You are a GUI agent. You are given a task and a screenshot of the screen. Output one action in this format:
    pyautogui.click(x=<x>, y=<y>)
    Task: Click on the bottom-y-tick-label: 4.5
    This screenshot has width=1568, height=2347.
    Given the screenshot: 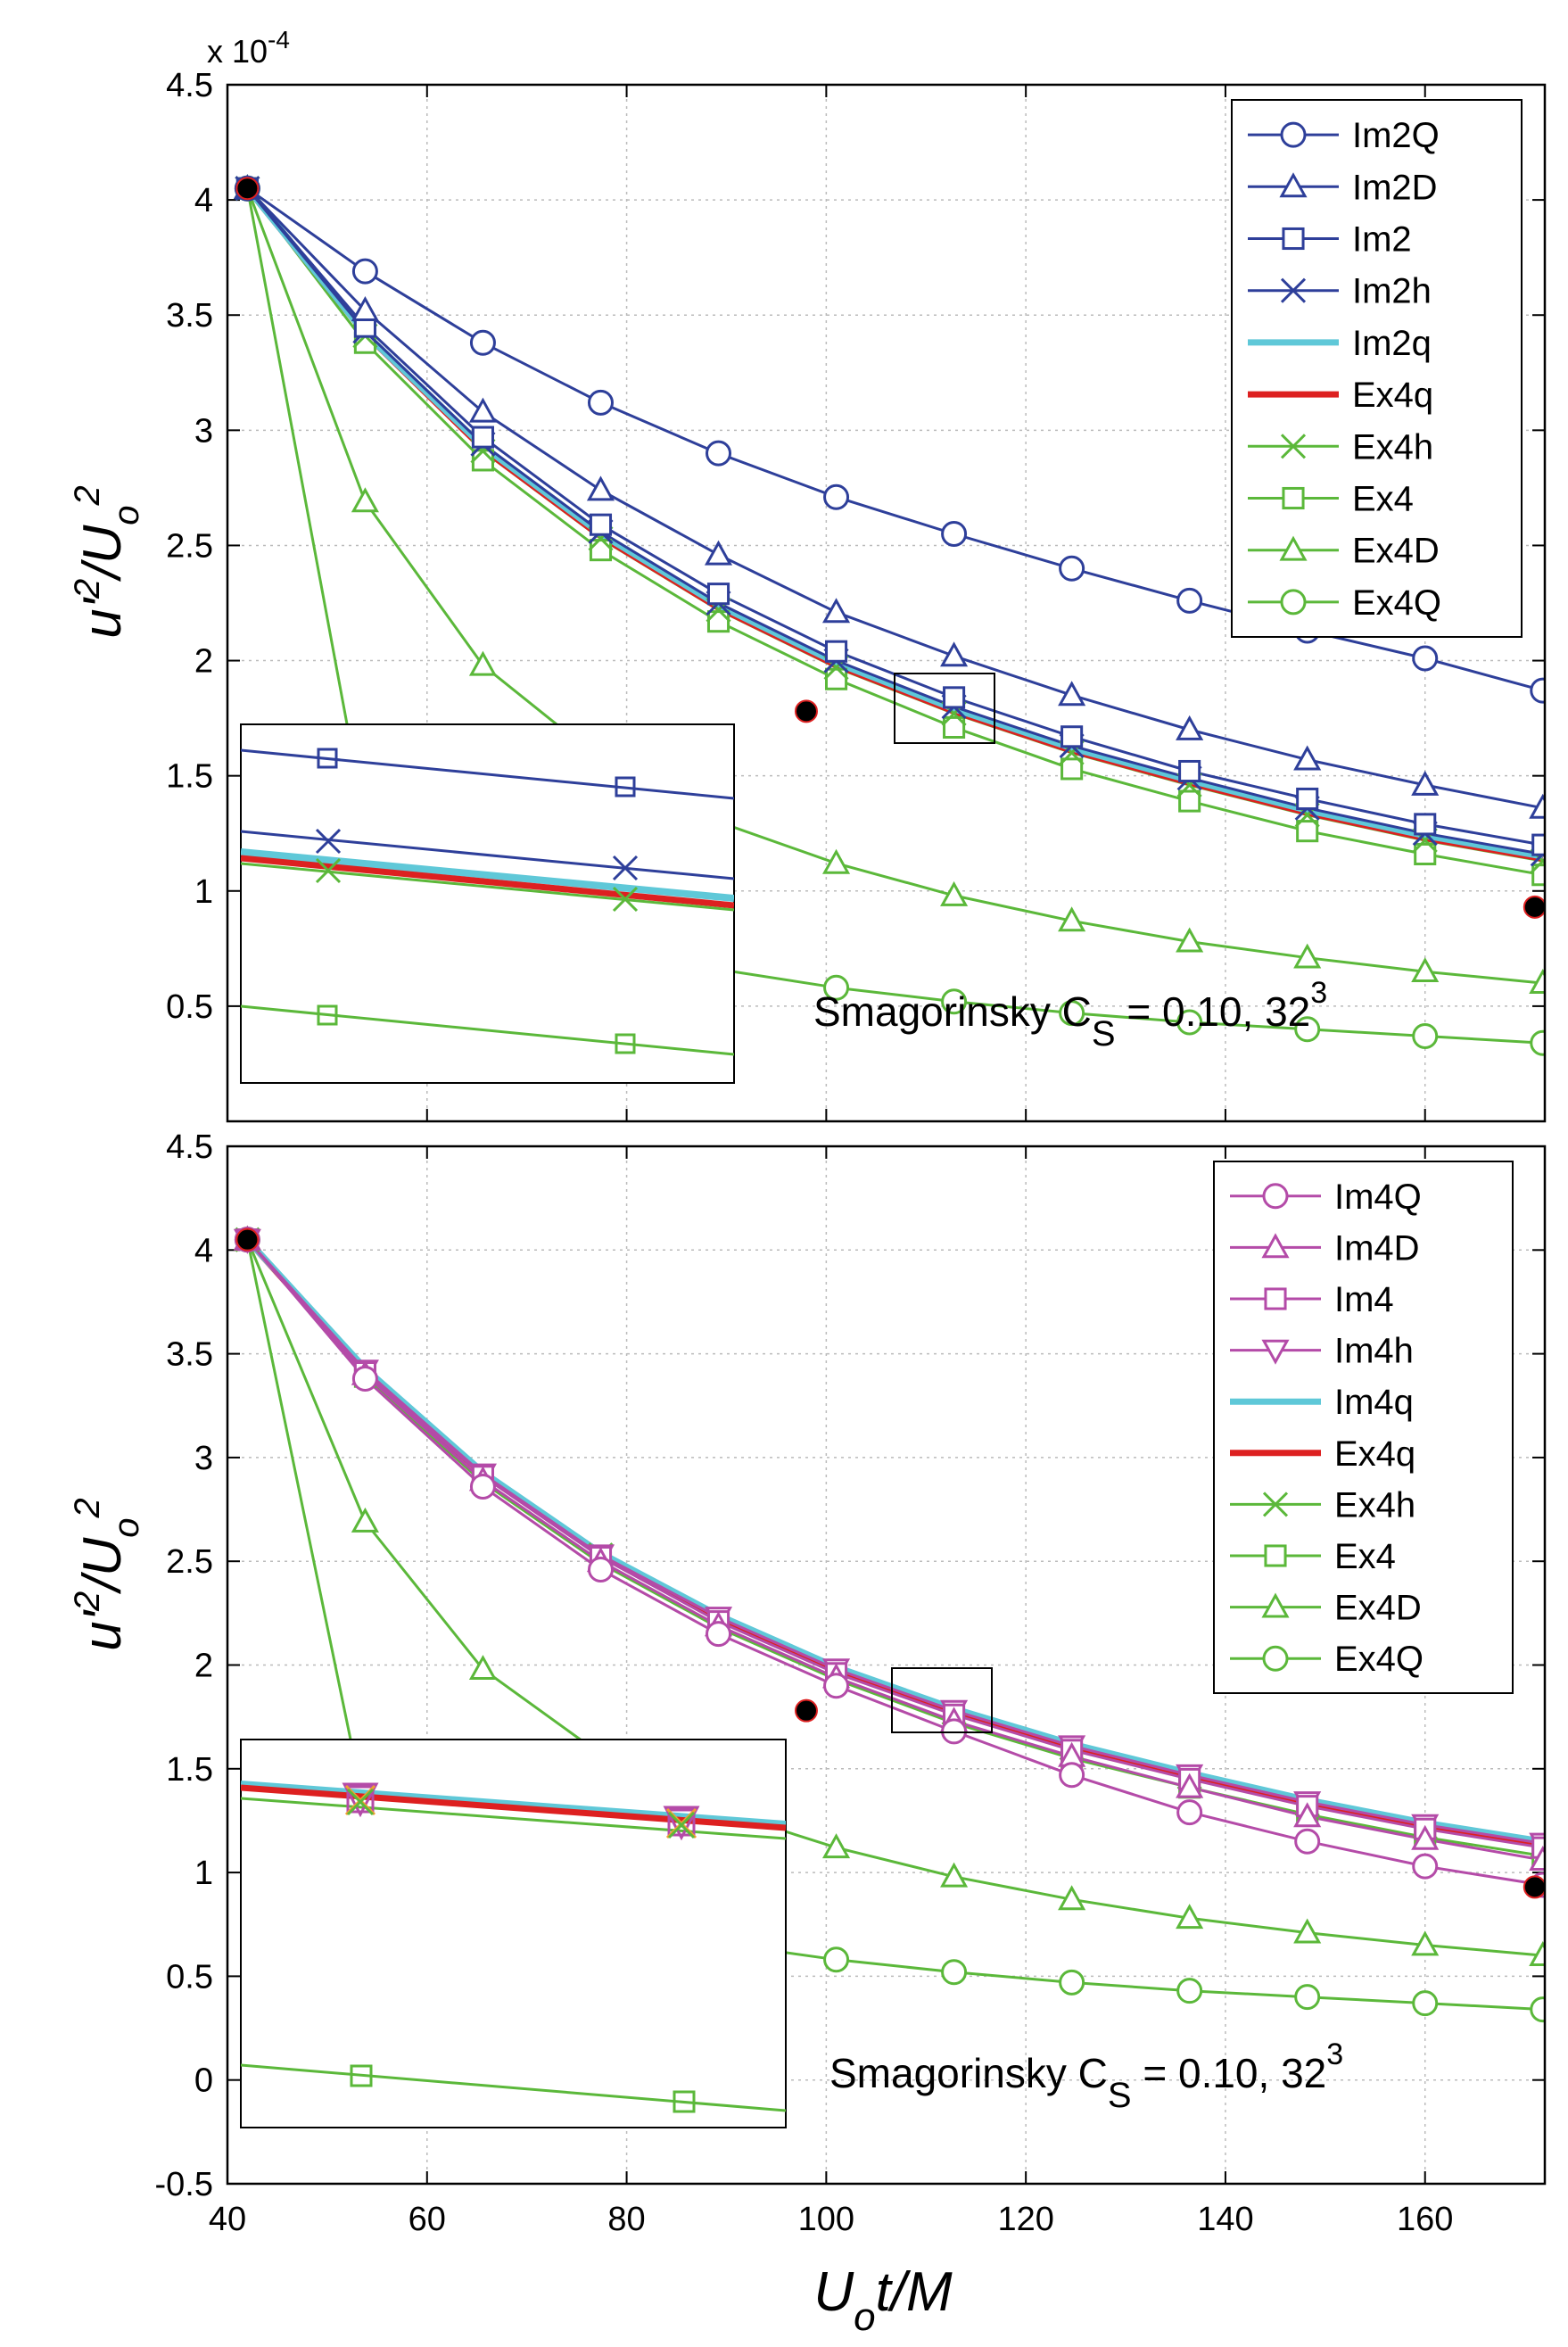 What is the action you would take?
    pyautogui.click(x=189, y=1147)
    